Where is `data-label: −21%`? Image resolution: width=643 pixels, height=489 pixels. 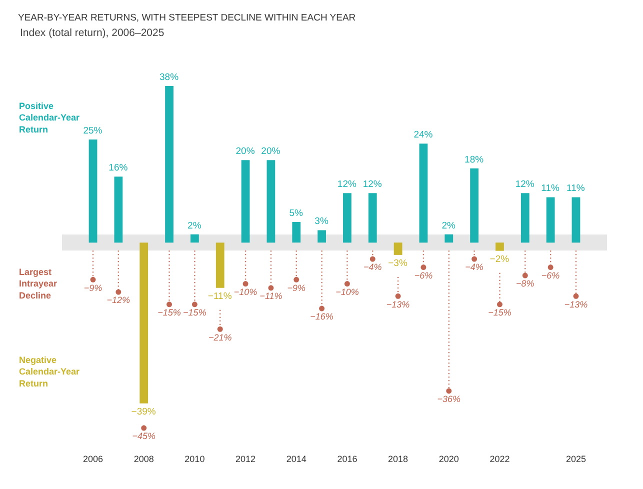
data-label: −21% is located at coordinates (220, 337).